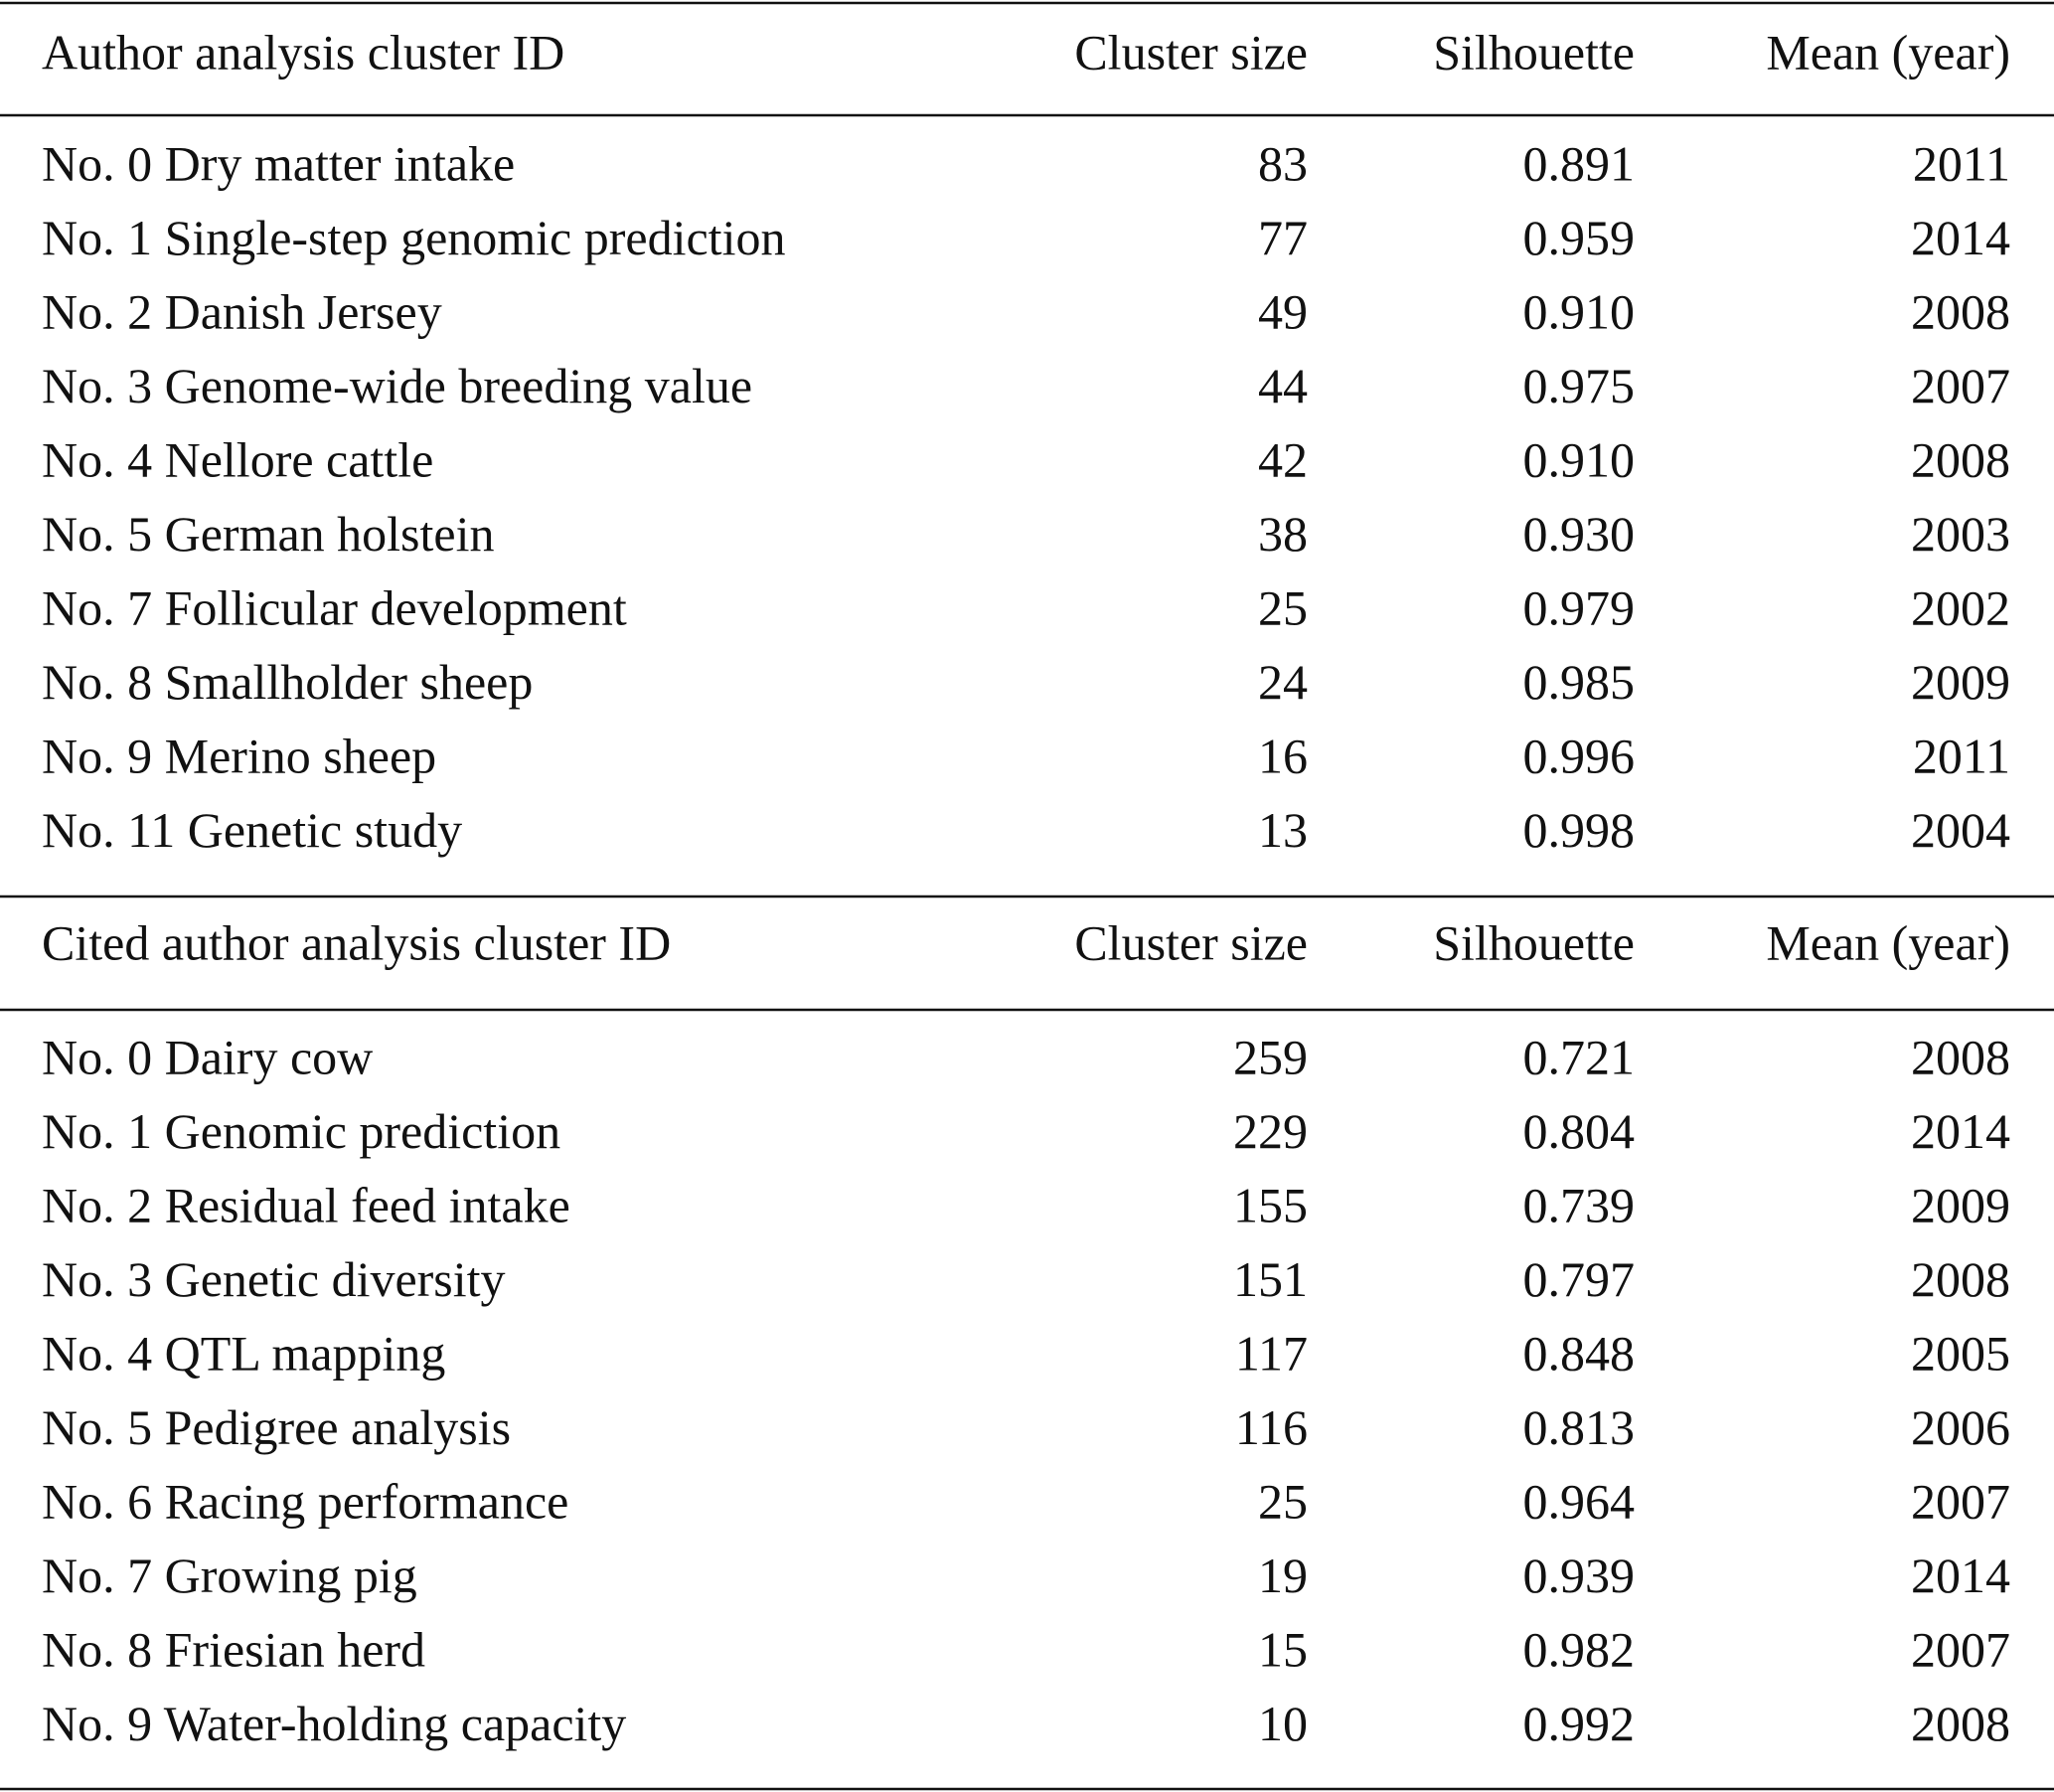 The width and height of the screenshot is (2054, 1792). I want to click on header-cell: Cited author analysis cluster ID, so click(356, 942).